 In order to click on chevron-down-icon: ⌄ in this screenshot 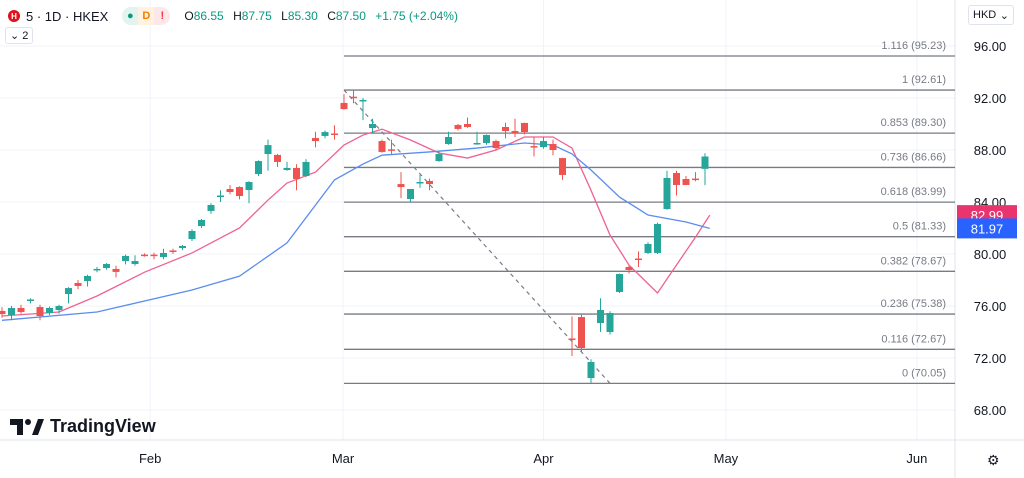, I will do `click(1004, 15)`.